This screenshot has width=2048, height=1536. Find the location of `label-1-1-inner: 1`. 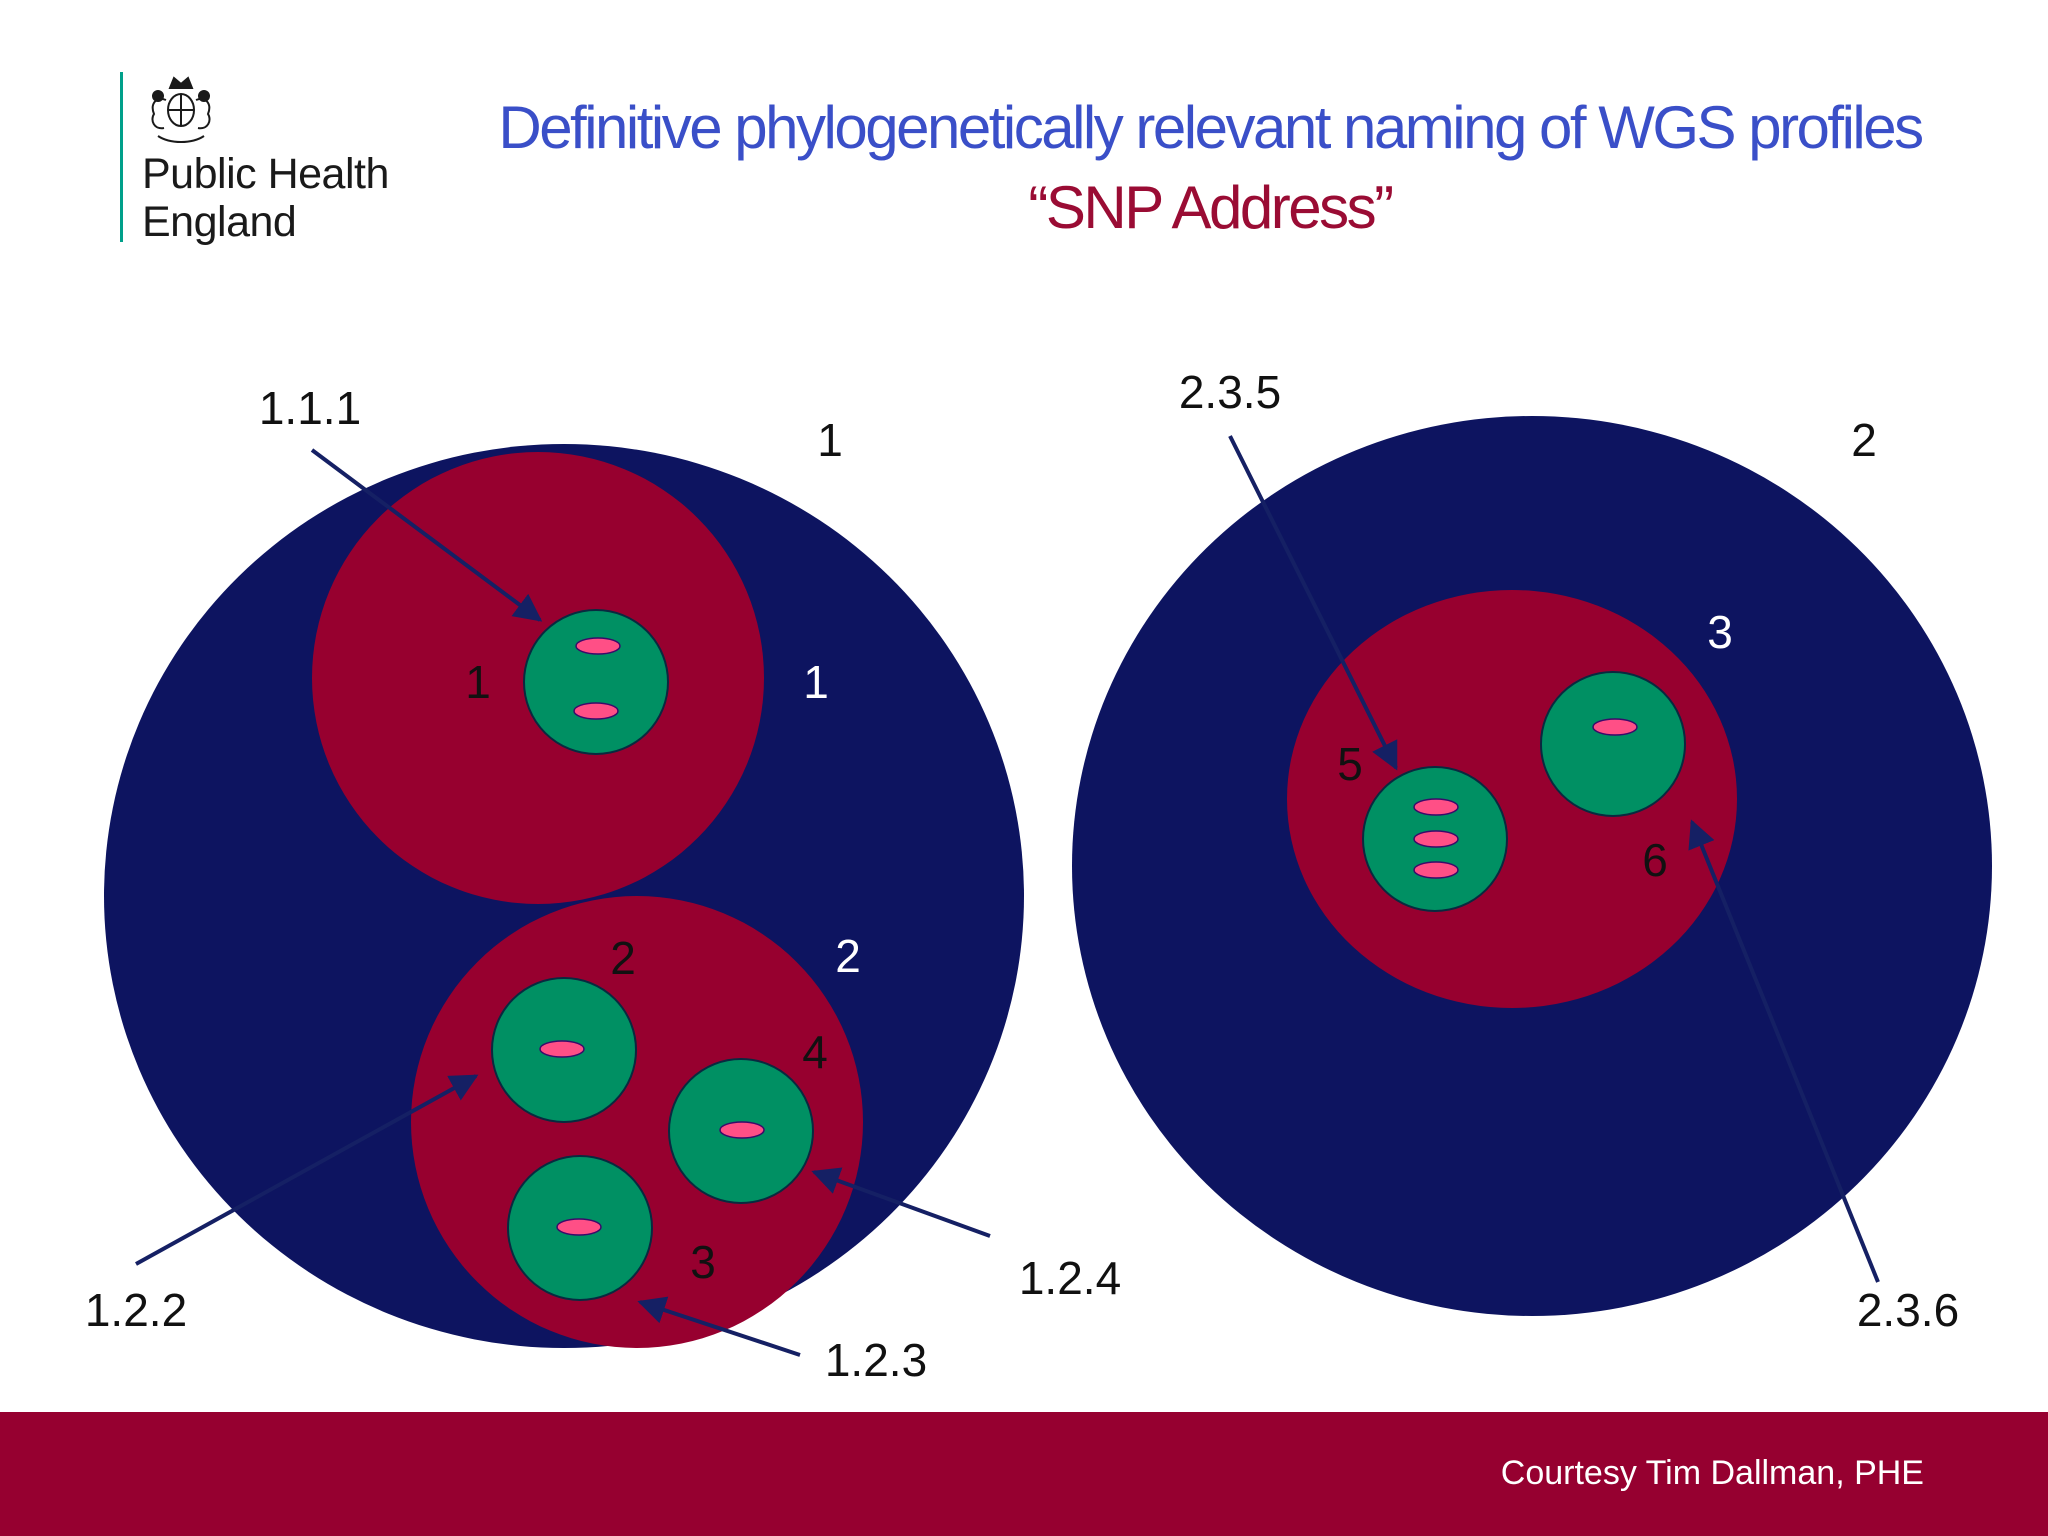

label-1-1-inner: 1 is located at coordinates (478, 682).